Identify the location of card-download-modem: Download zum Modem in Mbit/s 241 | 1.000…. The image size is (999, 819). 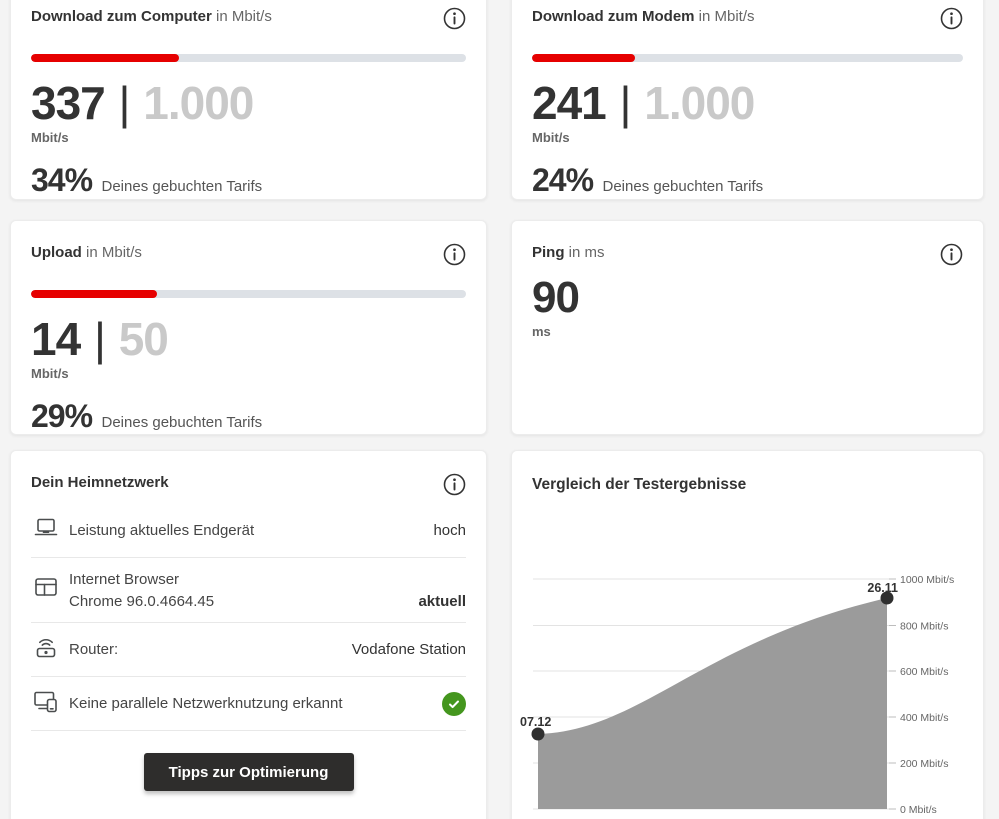
(747, 100).